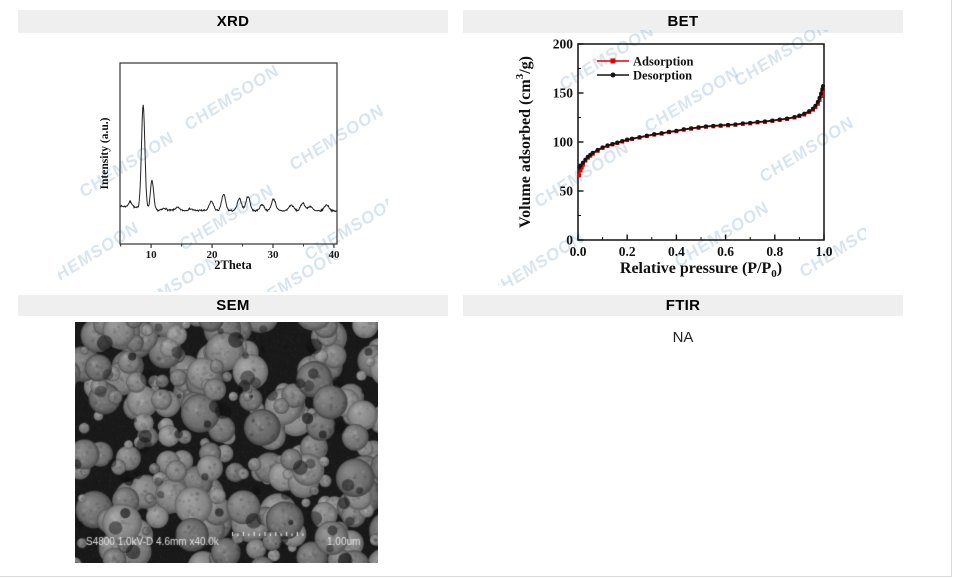  I want to click on svg-text: 30, so click(273, 255).